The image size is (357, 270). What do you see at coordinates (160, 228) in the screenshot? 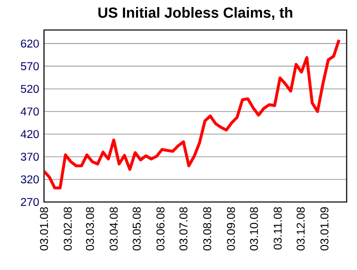
I see `x-tick-label: 03.06.08` at bounding box center [160, 228].